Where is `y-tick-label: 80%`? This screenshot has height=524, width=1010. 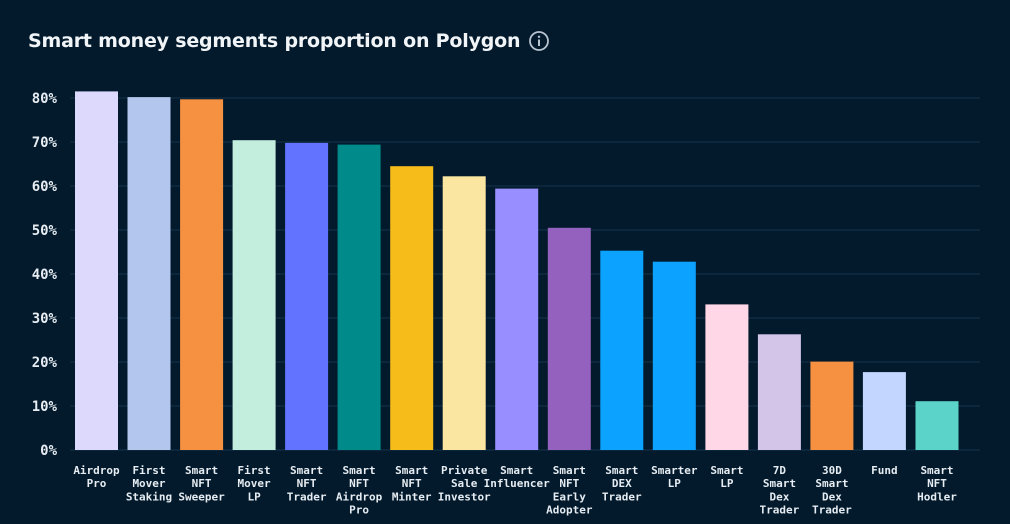 y-tick-label: 80% is located at coordinates (45, 99).